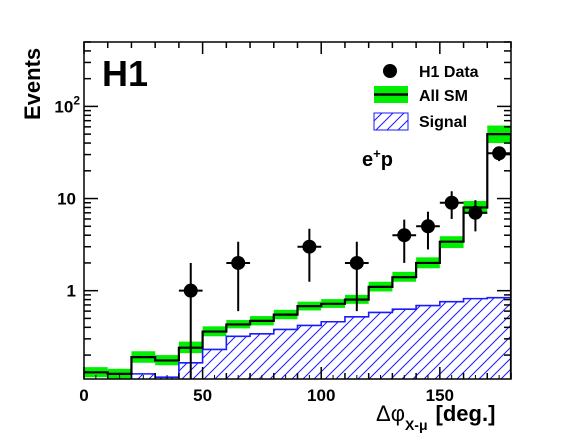 The image size is (567, 446). What do you see at coordinates (390, 71) in the screenshot?
I see `legend-data-marker` at bounding box center [390, 71].